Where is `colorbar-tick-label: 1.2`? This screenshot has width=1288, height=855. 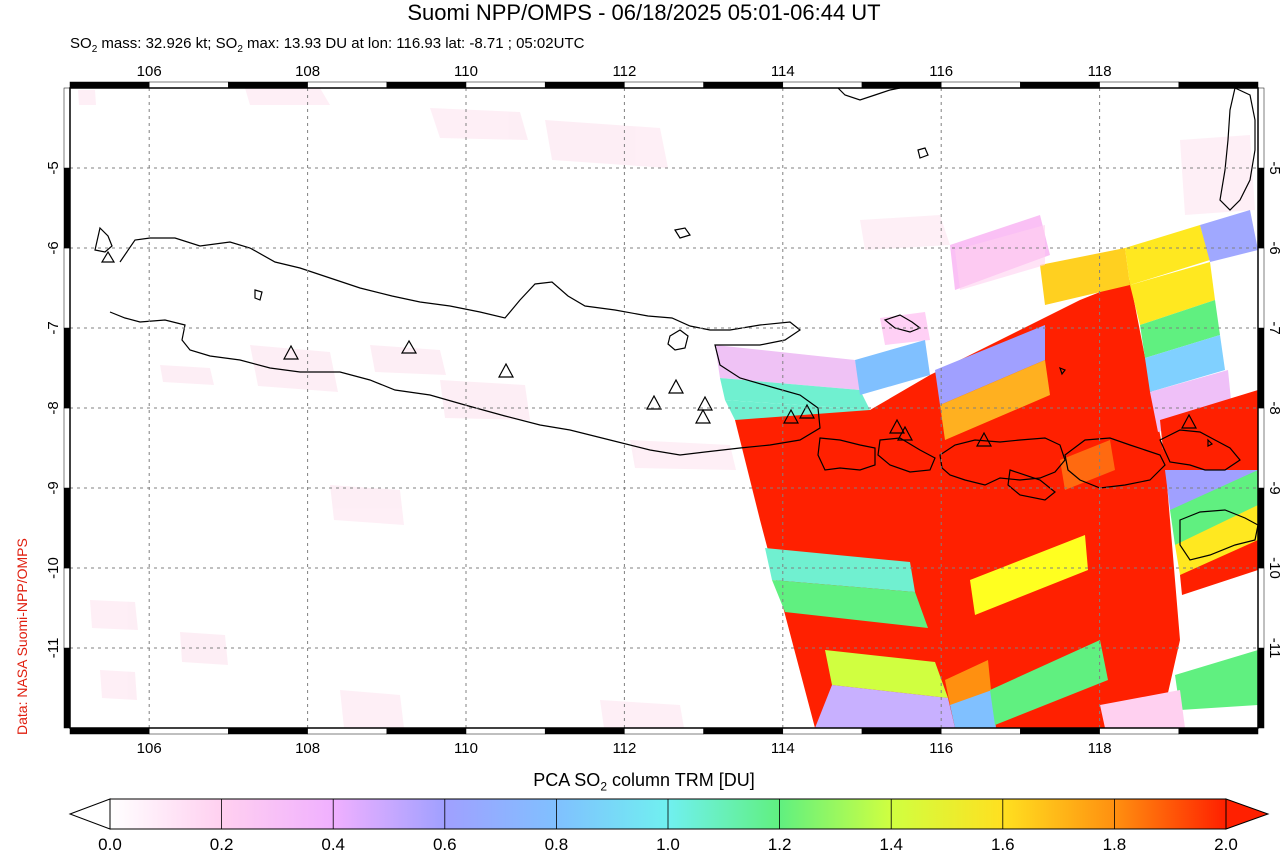
colorbar-tick-label: 1.2 is located at coordinates (779, 844).